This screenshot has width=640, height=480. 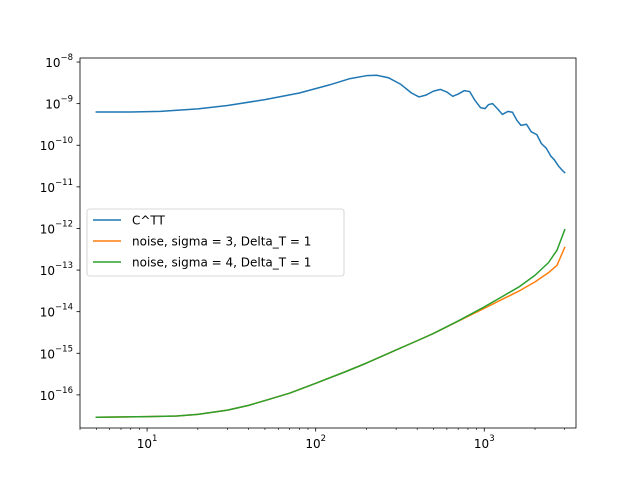 I want to click on x-tick-label-exponent: 2, so click(x=323, y=439).